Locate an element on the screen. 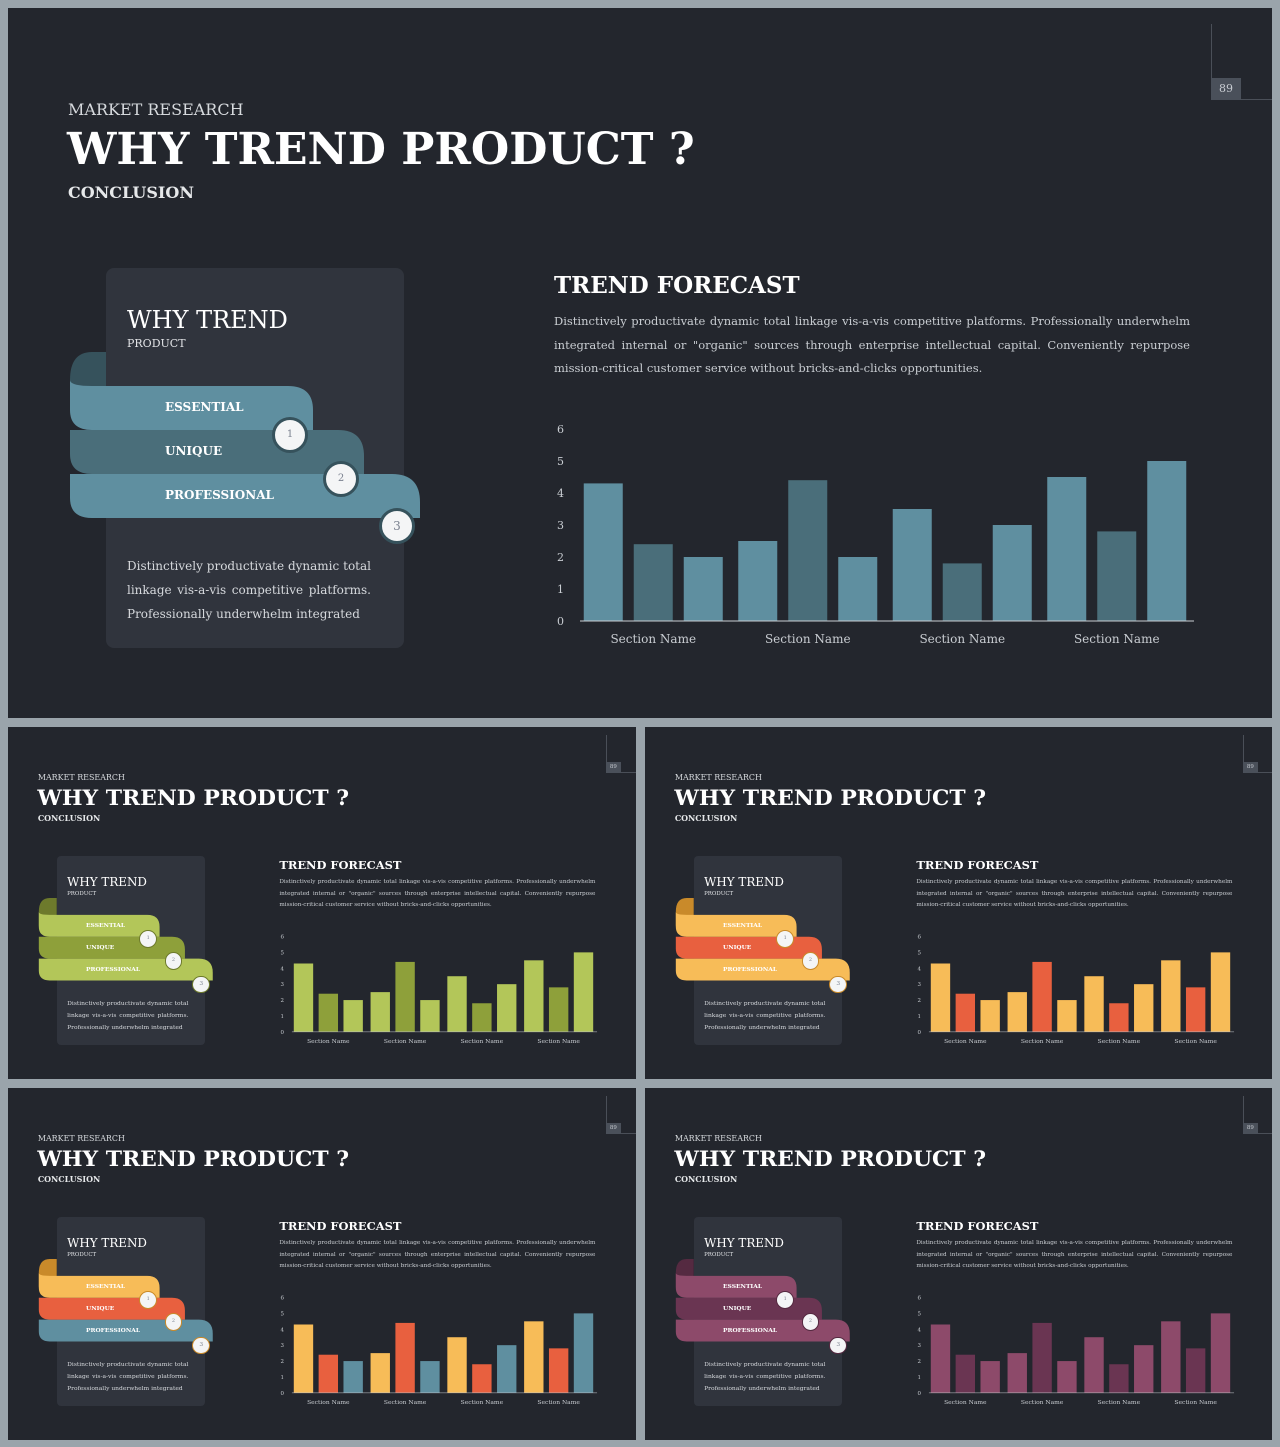  step-badge-1: 1 is located at coordinates (148, 939).